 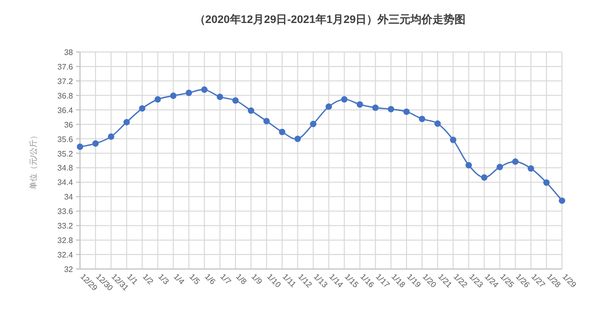 I want to click on ytick: 32.4, so click(x=65, y=255).